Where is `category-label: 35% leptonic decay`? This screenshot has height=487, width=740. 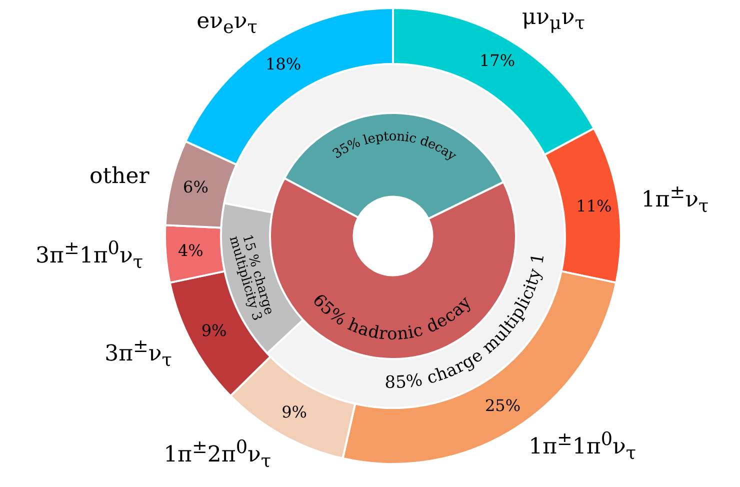 category-label: 35% leptonic decay is located at coordinates (394, 146).